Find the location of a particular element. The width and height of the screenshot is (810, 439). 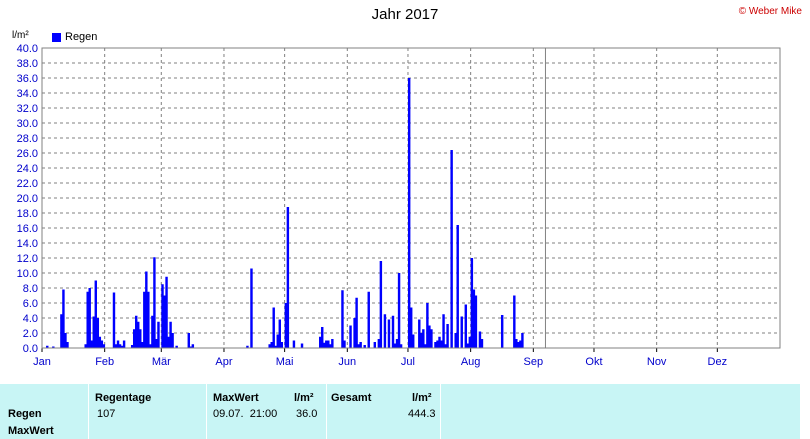

month-label: Feb is located at coordinates (104, 362).